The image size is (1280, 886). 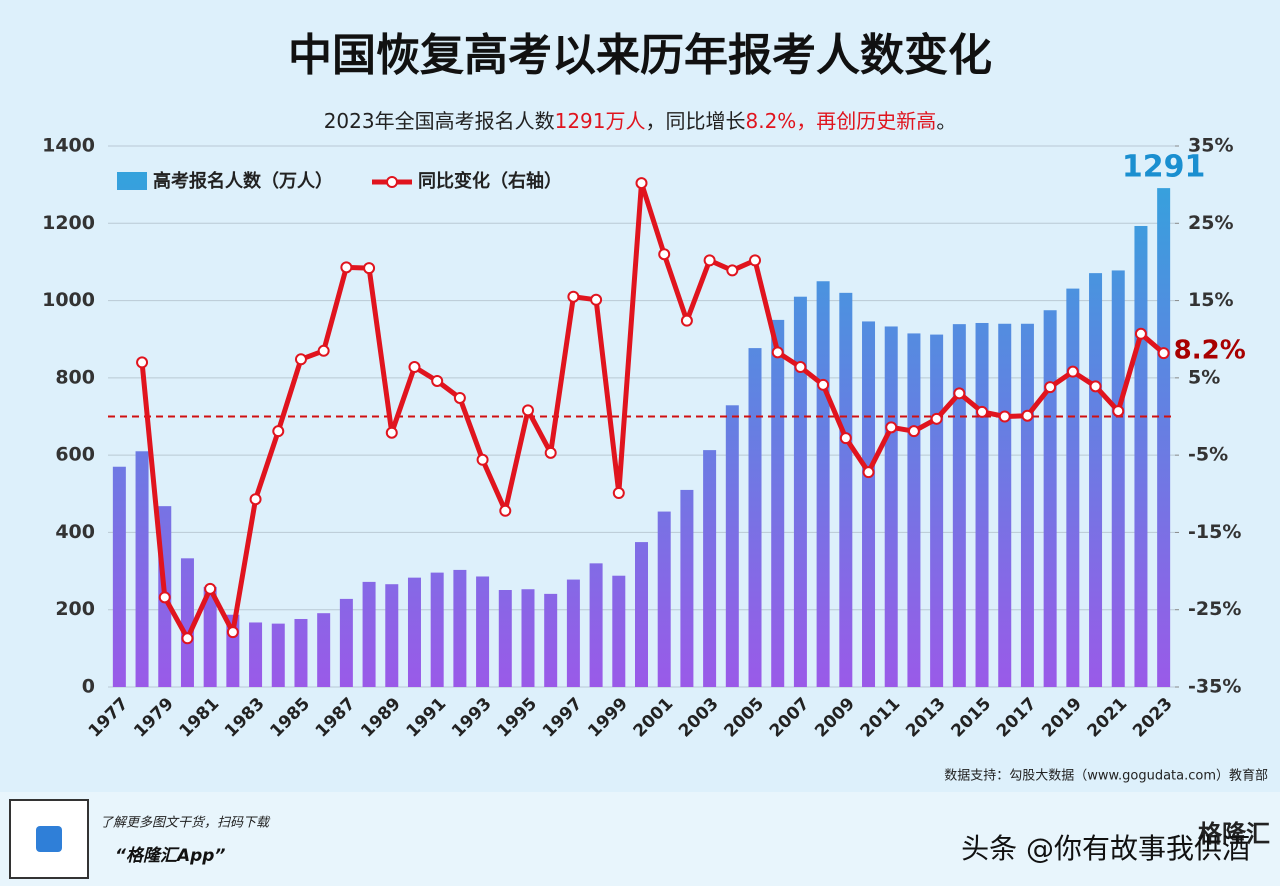 I want to click on subtitle-part: ，同比增长, so click(x=696, y=121).